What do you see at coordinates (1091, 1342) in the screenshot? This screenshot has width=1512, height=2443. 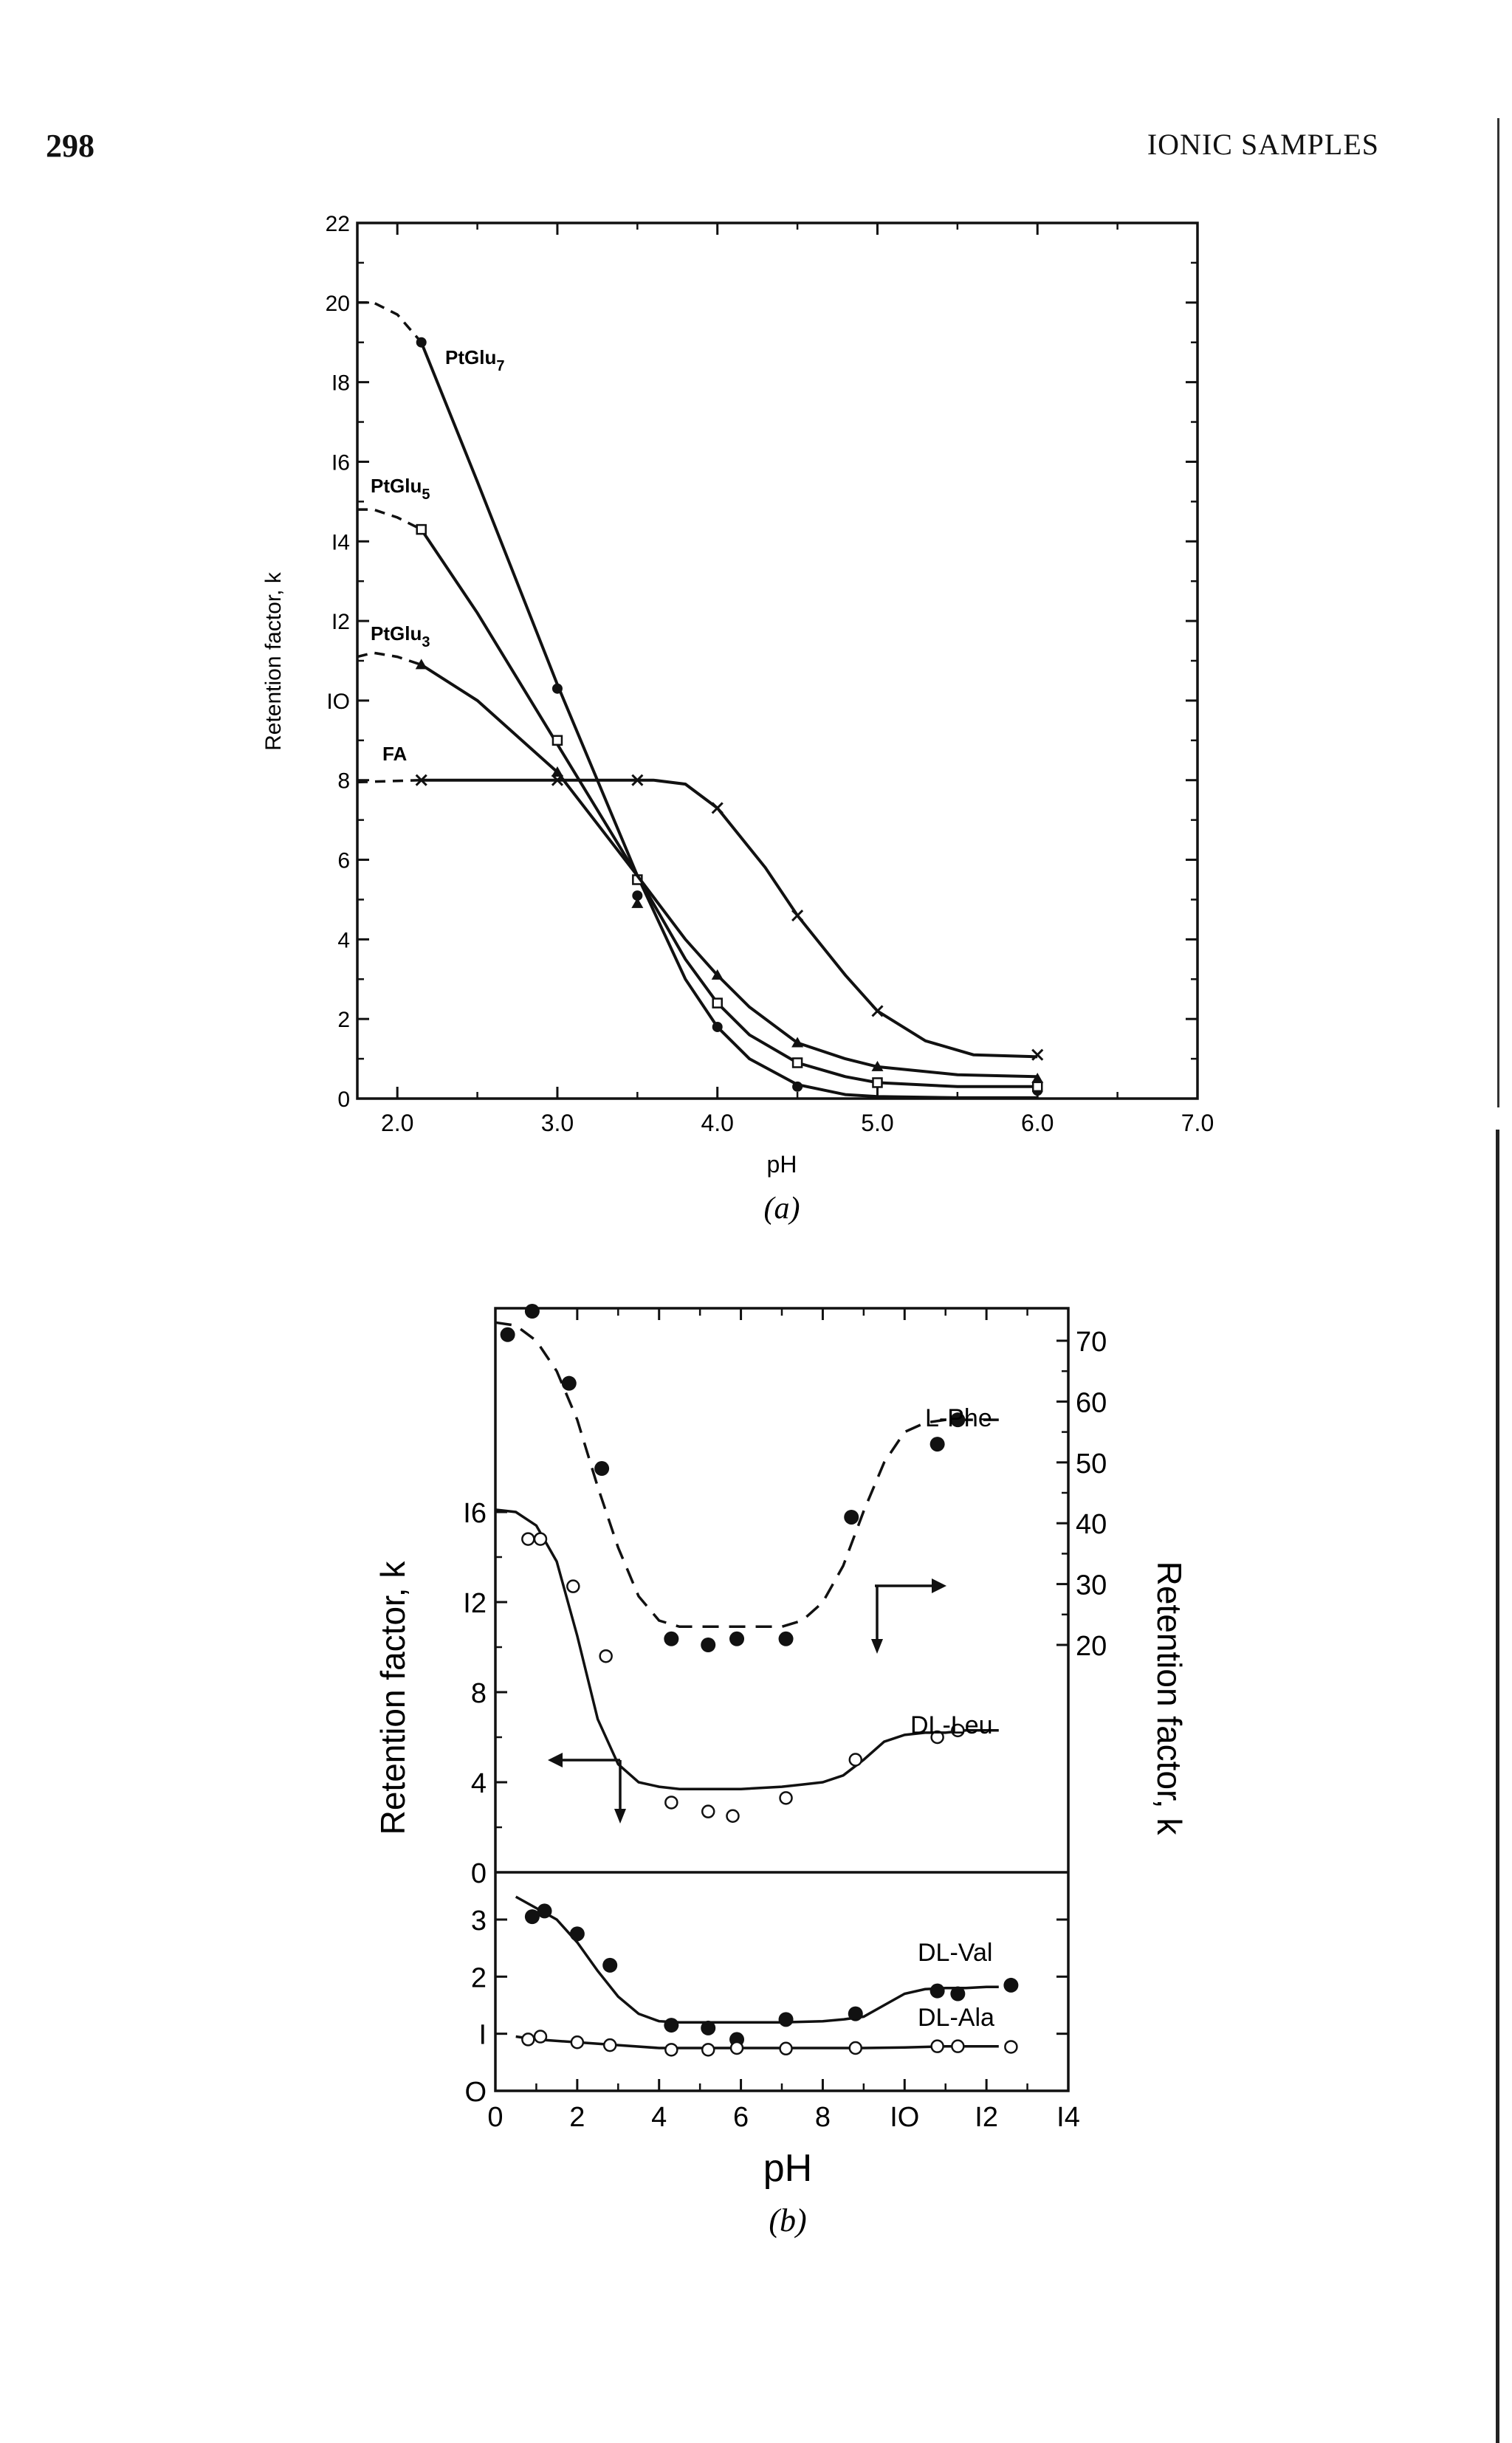 I see `y-tick-label-right: 70` at bounding box center [1091, 1342].